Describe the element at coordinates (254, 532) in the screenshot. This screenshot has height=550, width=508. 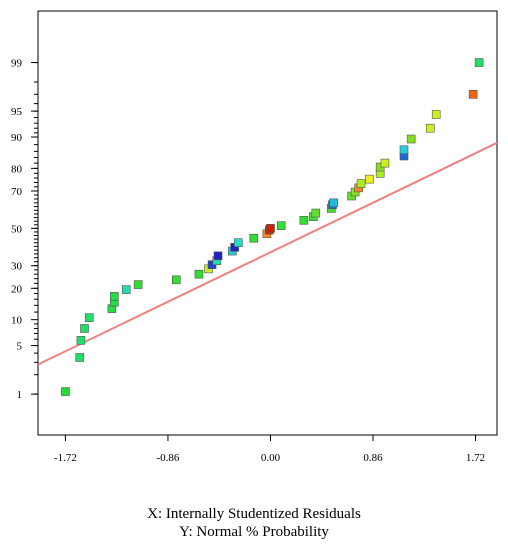
I see `y-axis-title: Y: Normal % Probability` at that location.